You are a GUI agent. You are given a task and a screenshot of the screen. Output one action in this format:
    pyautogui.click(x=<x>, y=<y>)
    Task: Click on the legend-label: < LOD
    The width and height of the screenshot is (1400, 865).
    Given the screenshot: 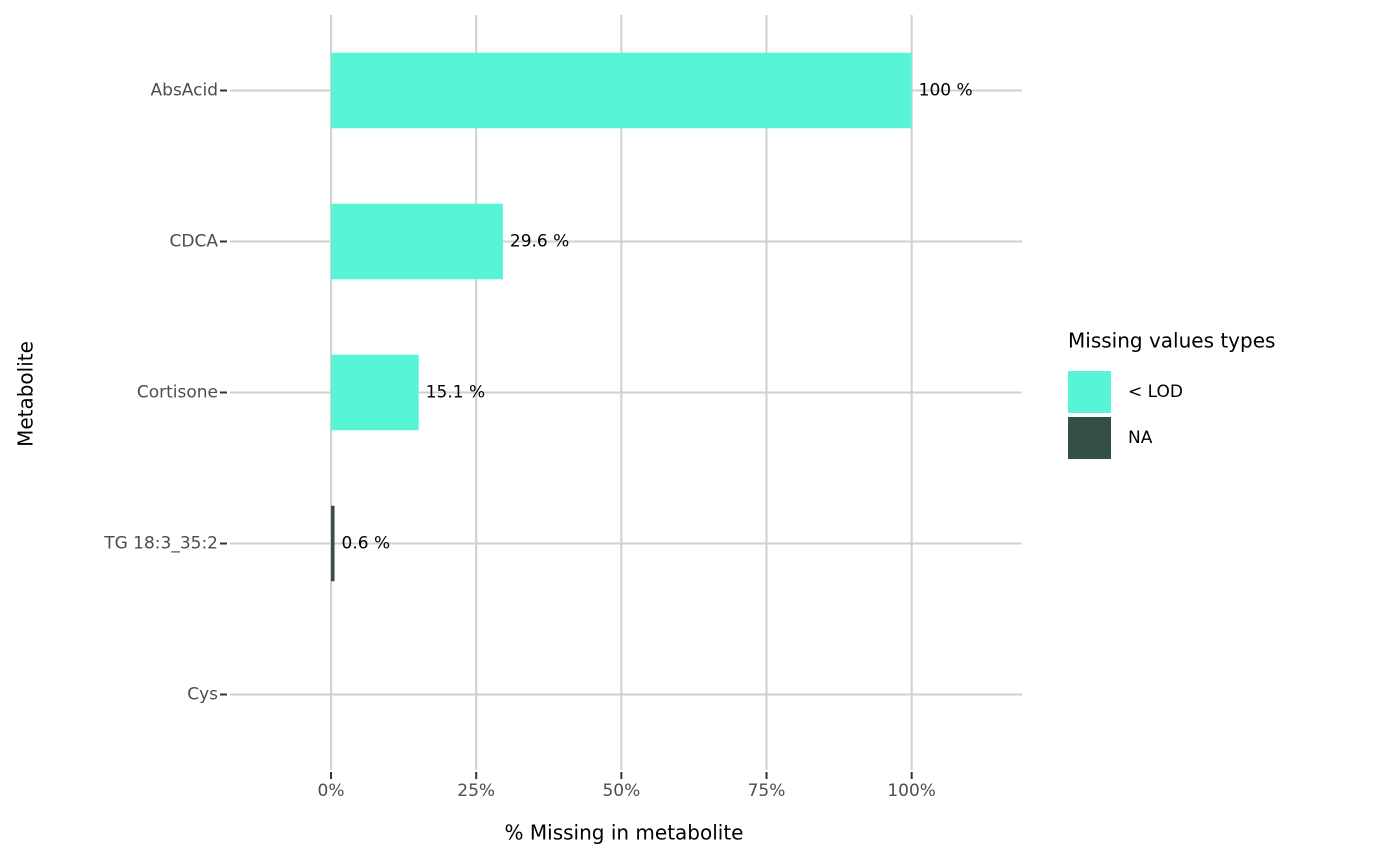 What is the action you would take?
    pyautogui.click(x=1155, y=392)
    